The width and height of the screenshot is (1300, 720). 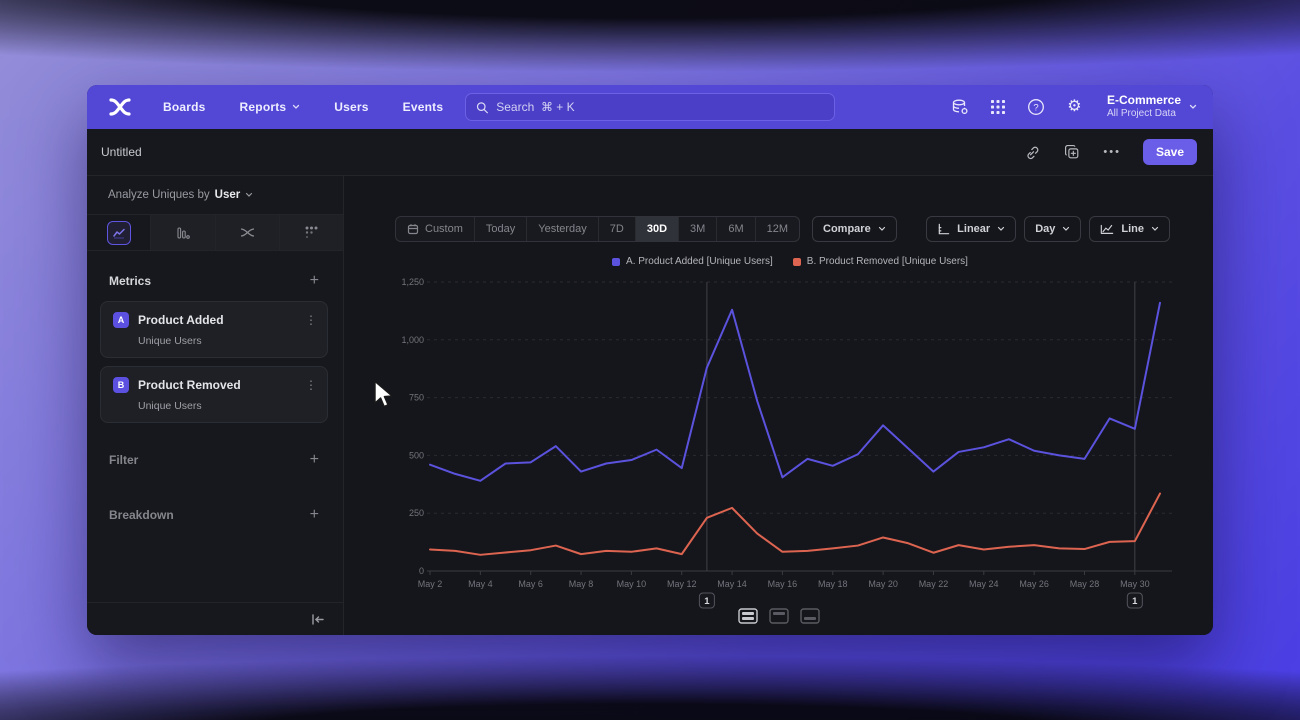 I want to click on apps-grid-icon, so click(x=998, y=107).